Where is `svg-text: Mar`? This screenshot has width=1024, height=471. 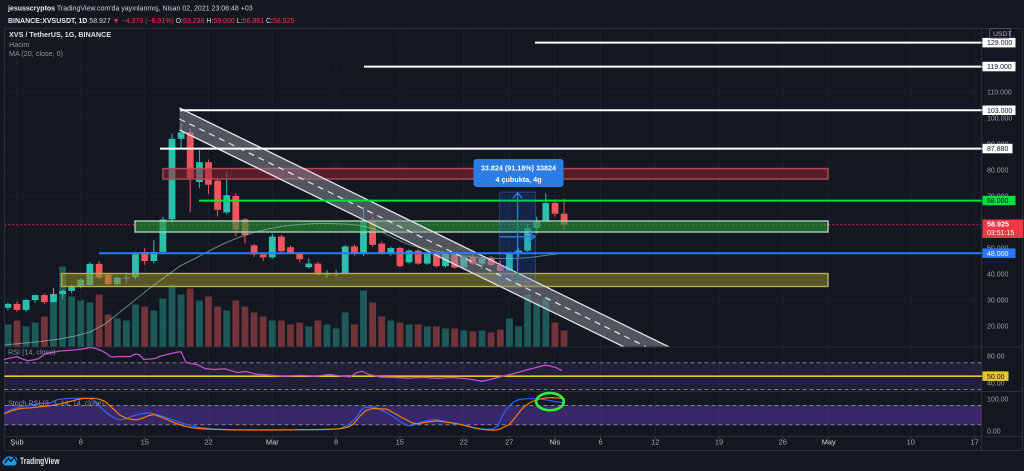 svg-text: Mar is located at coordinates (272, 441).